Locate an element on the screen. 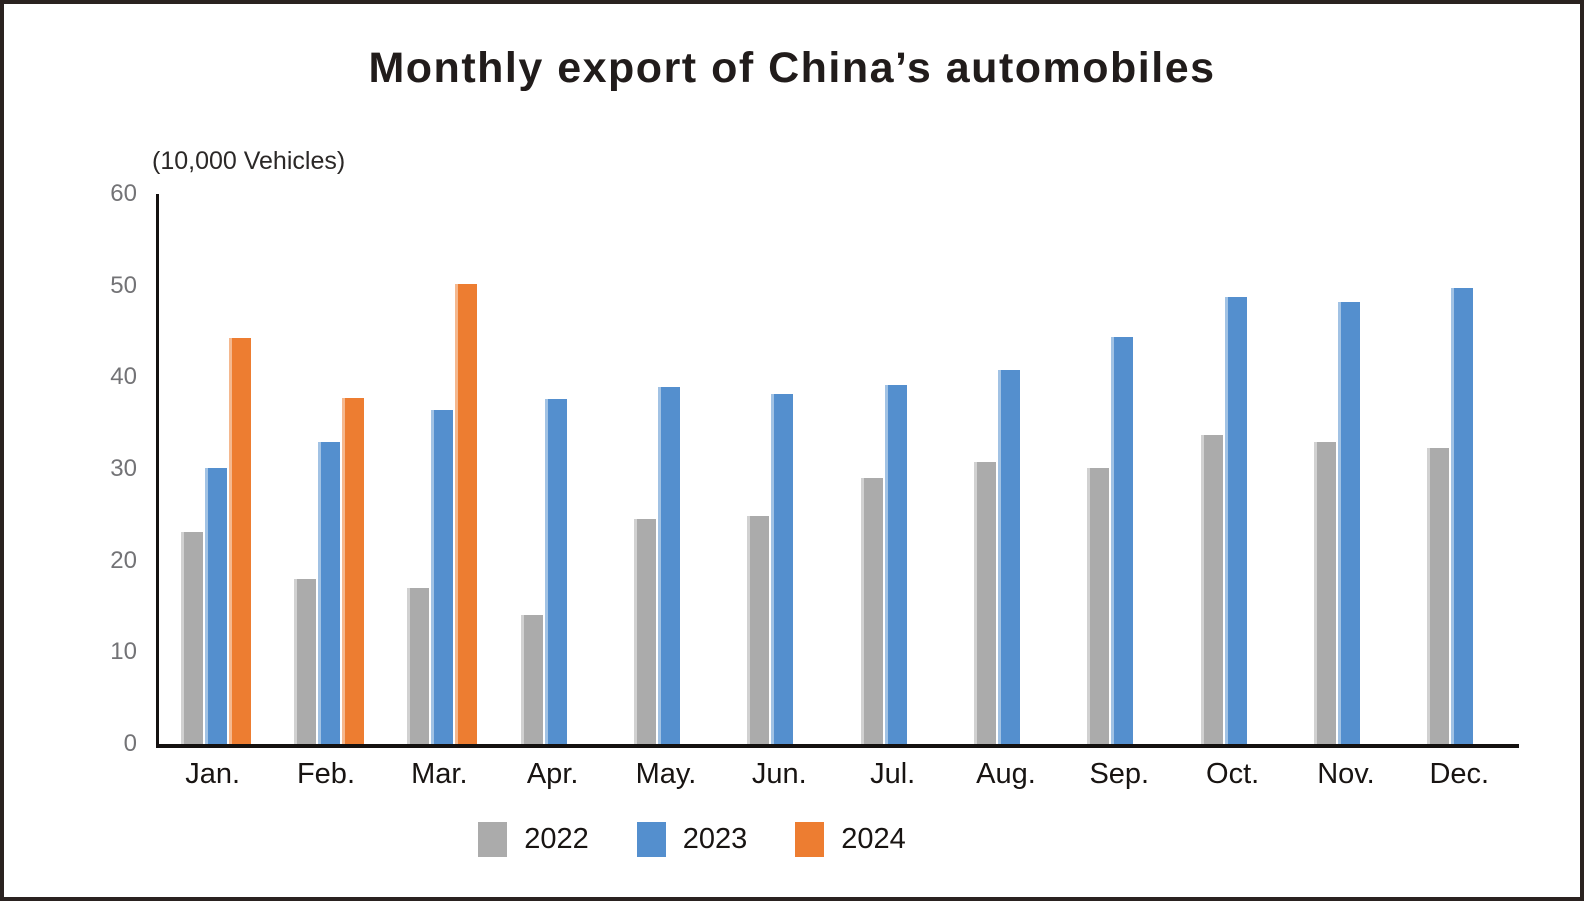 This screenshot has width=1584, height=901. bar-2022-sep is located at coordinates (1098, 606).